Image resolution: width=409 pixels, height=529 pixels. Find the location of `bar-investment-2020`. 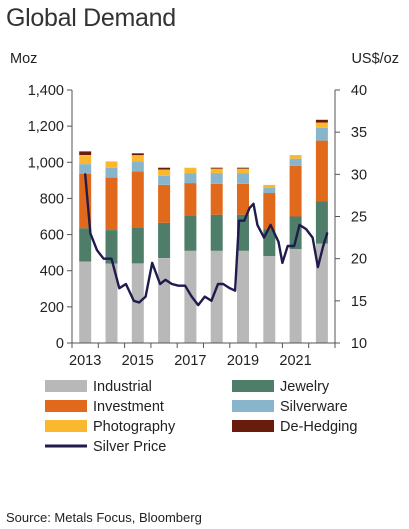

bar-investment-2020 is located at coordinates (269, 211).